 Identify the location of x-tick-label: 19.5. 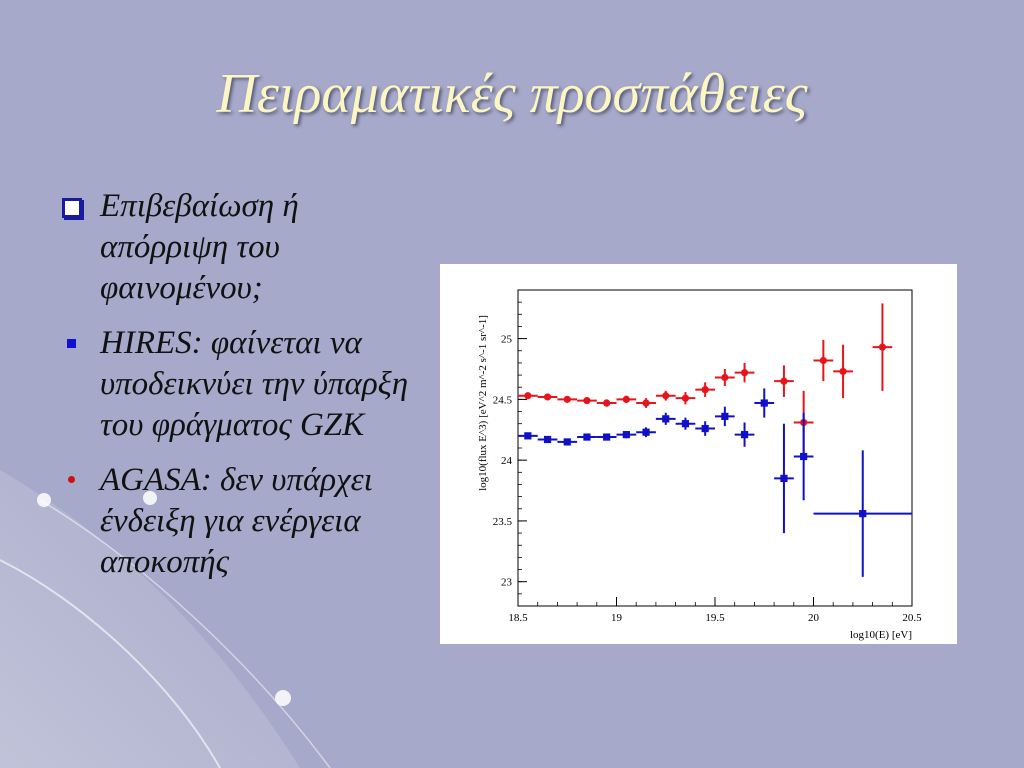
(715, 618).